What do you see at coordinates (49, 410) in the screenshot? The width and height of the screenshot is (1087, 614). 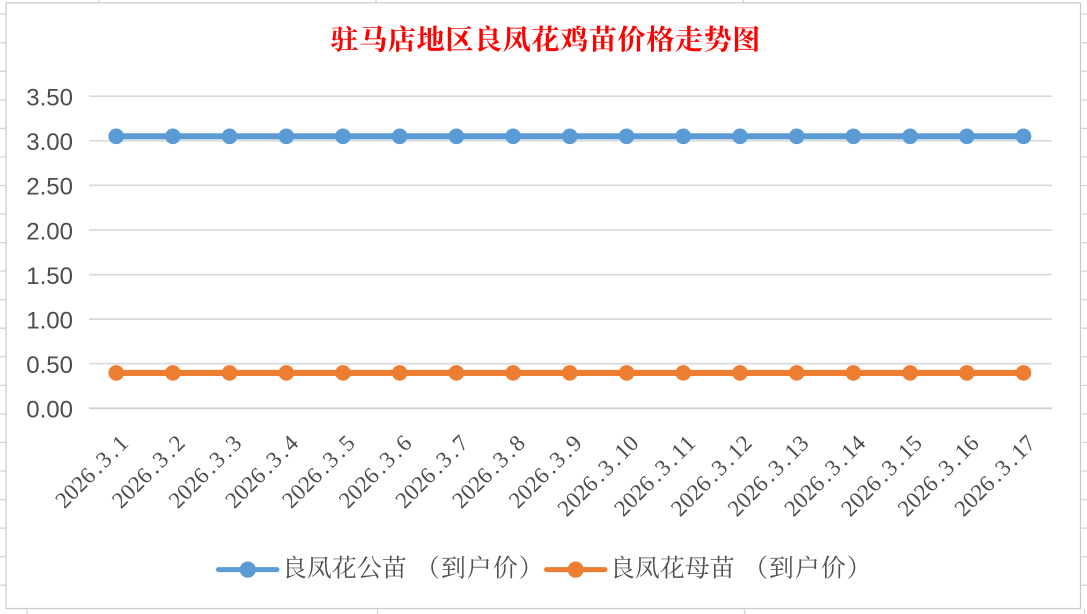 I see `svg-text: 0.00` at bounding box center [49, 410].